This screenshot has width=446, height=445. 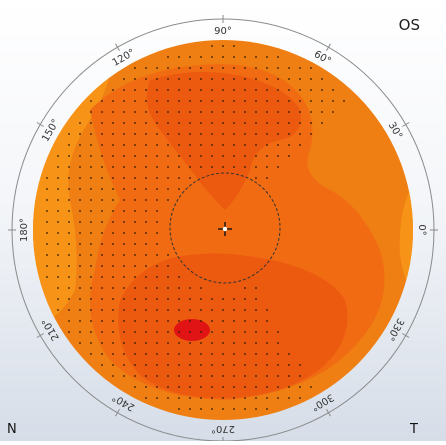 What do you see at coordinates (223, 428) in the screenshot?
I see `angle-label: 270°` at bounding box center [223, 428].